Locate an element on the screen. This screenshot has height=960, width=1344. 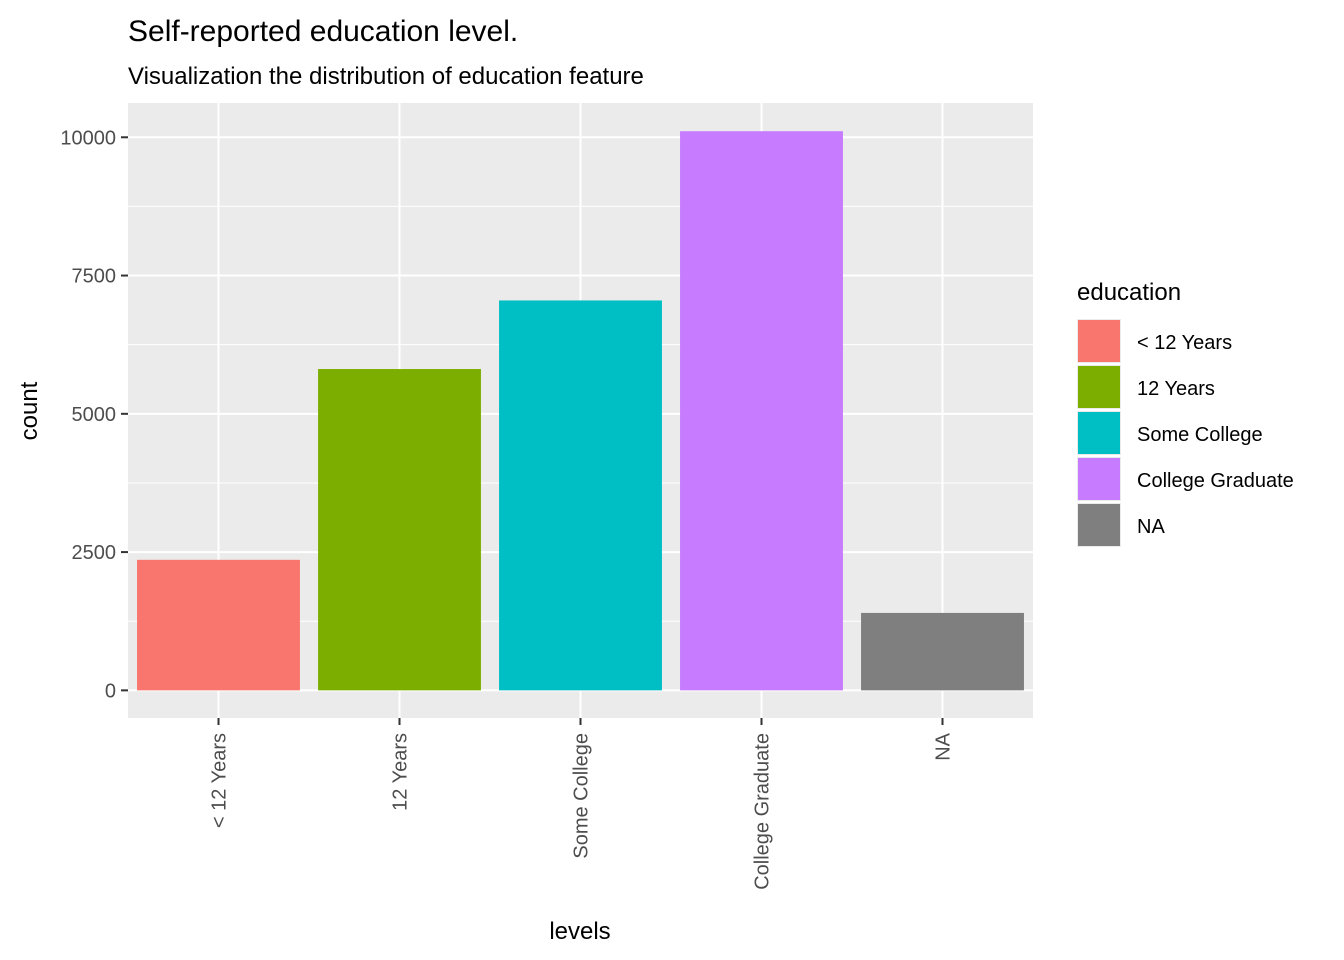
x-tick-label: < 12 Years is located at coordinates (220, 780).